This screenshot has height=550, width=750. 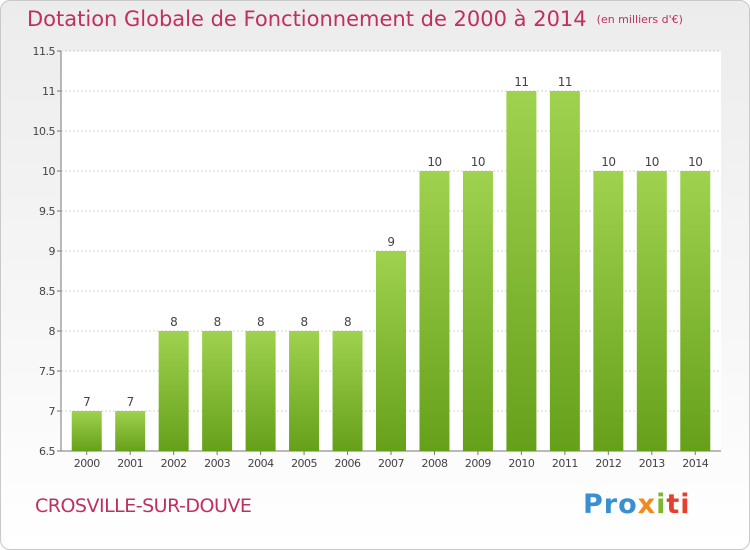 I want to click on x-tick-label: 2010, so click(x=521, y=463).